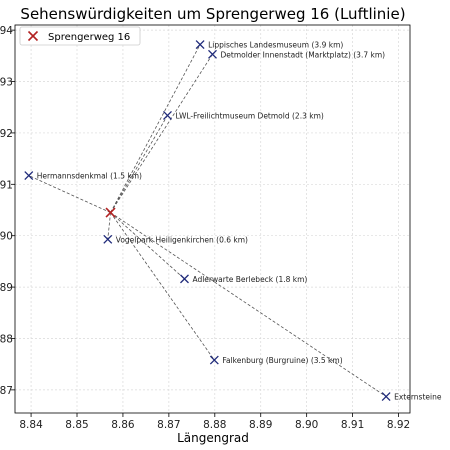 The height and width of the screenshot is (450, 450). What do you see at coordinates (168, 425) in the screenshot?
I see `x-tick-label: 8.87` at bounding box center [168, 425].